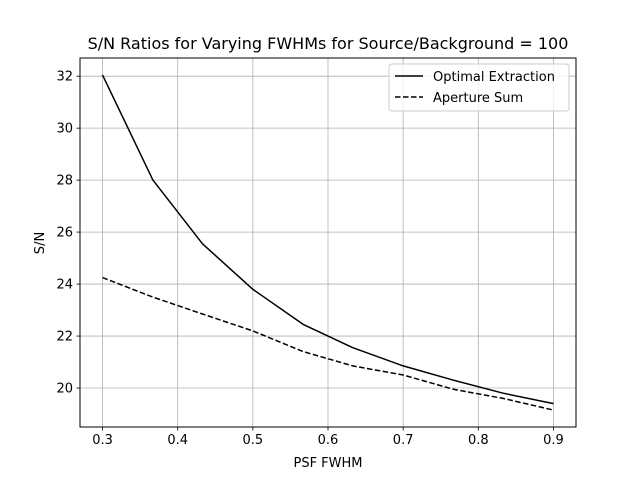 This screenshot has height=480, width=640. What do you see at coordinates (40, 243) in the screenshot?
I see `y-axis-label: S/N` at bounding box center [40, 243].